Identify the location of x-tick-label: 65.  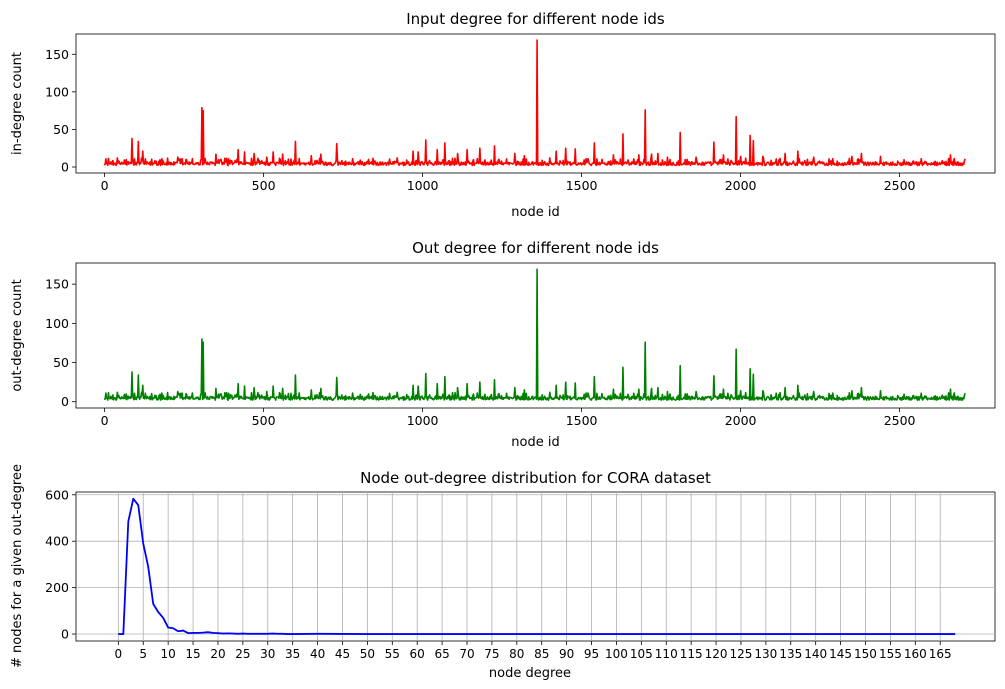
(441, 654).